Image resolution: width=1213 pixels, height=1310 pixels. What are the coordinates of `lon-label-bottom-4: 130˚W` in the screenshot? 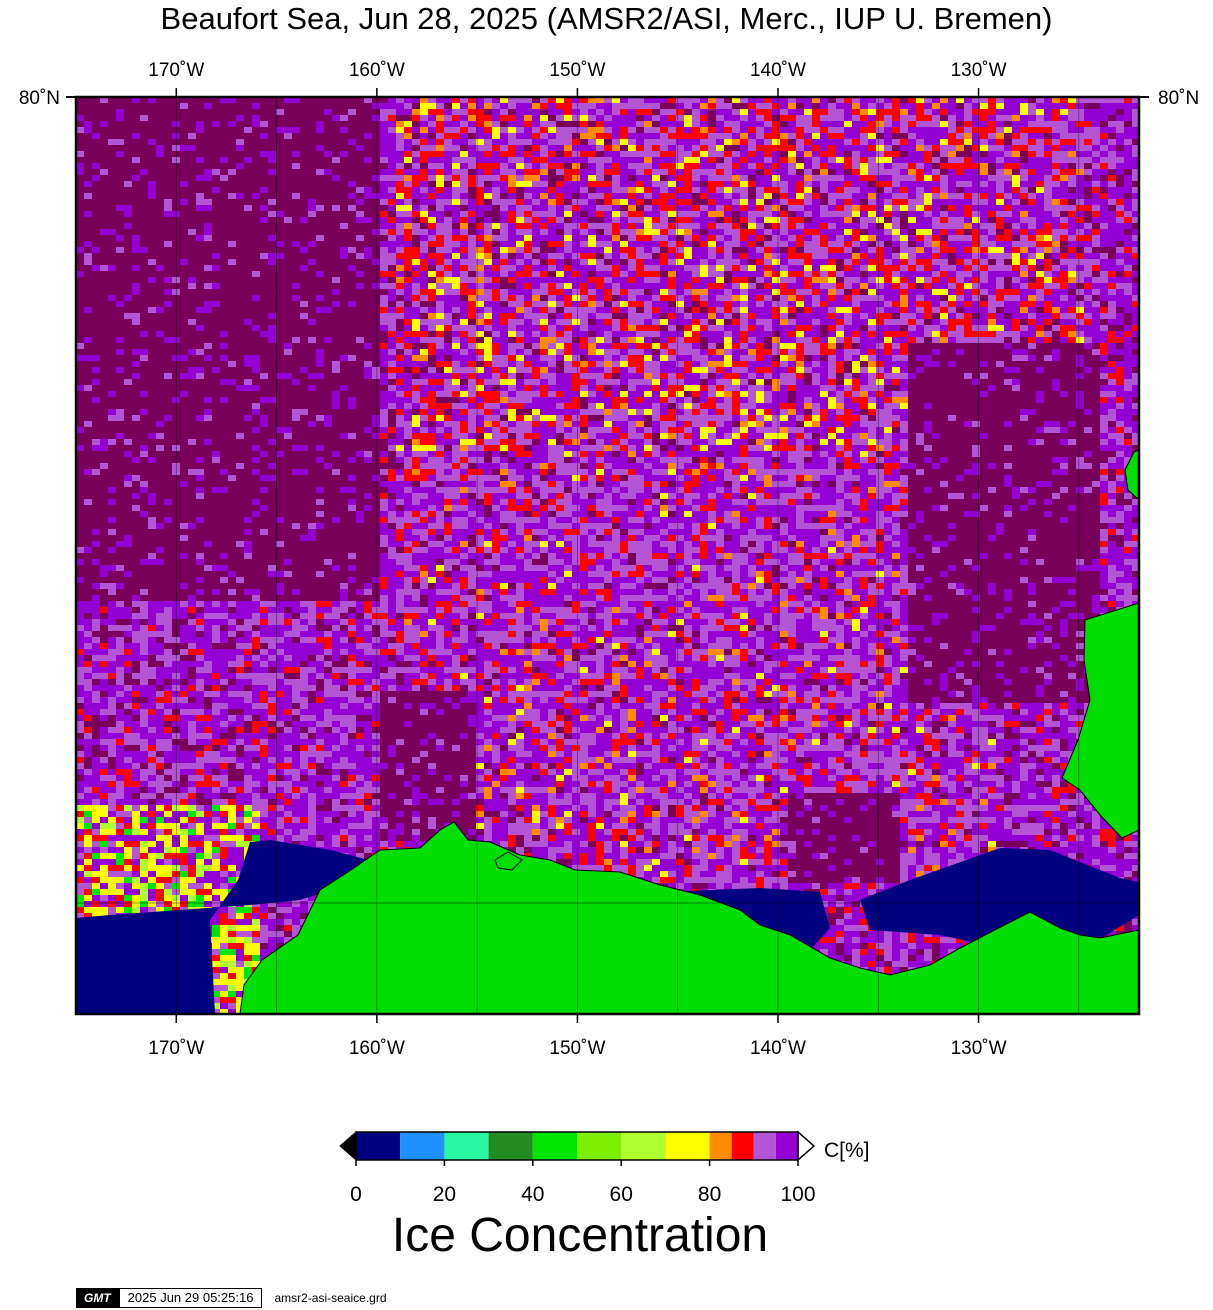 It's located at (979, 1048).